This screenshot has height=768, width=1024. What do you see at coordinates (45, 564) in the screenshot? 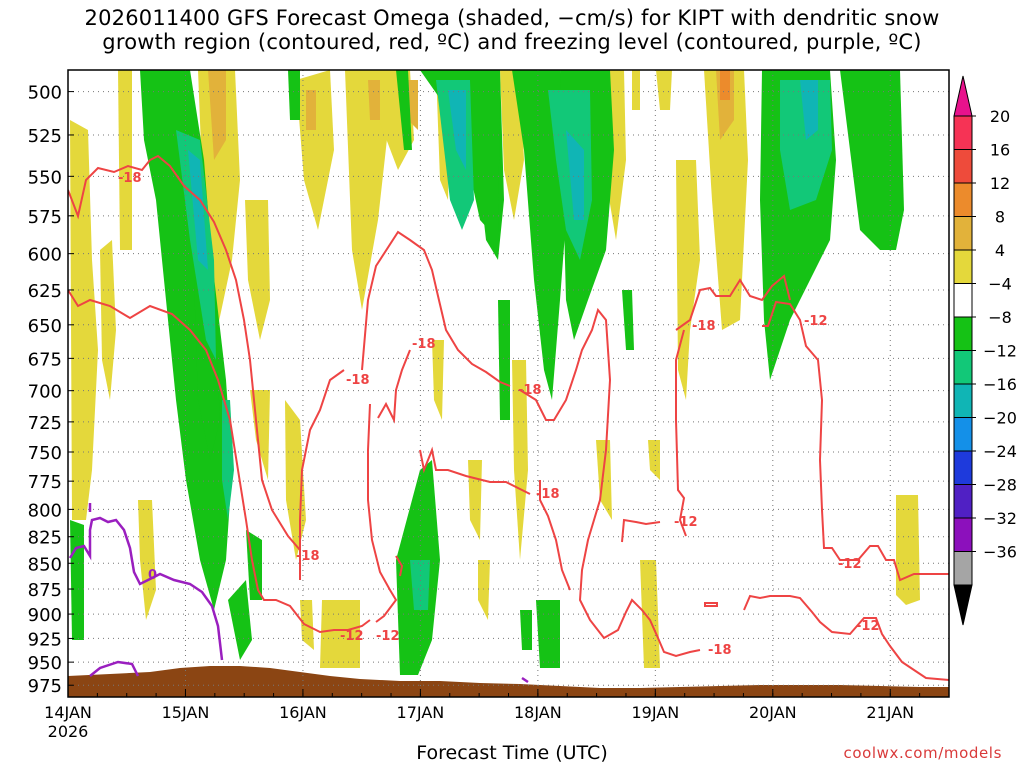
I see `y-tick-label: 850` at bounding box center [45, 564].